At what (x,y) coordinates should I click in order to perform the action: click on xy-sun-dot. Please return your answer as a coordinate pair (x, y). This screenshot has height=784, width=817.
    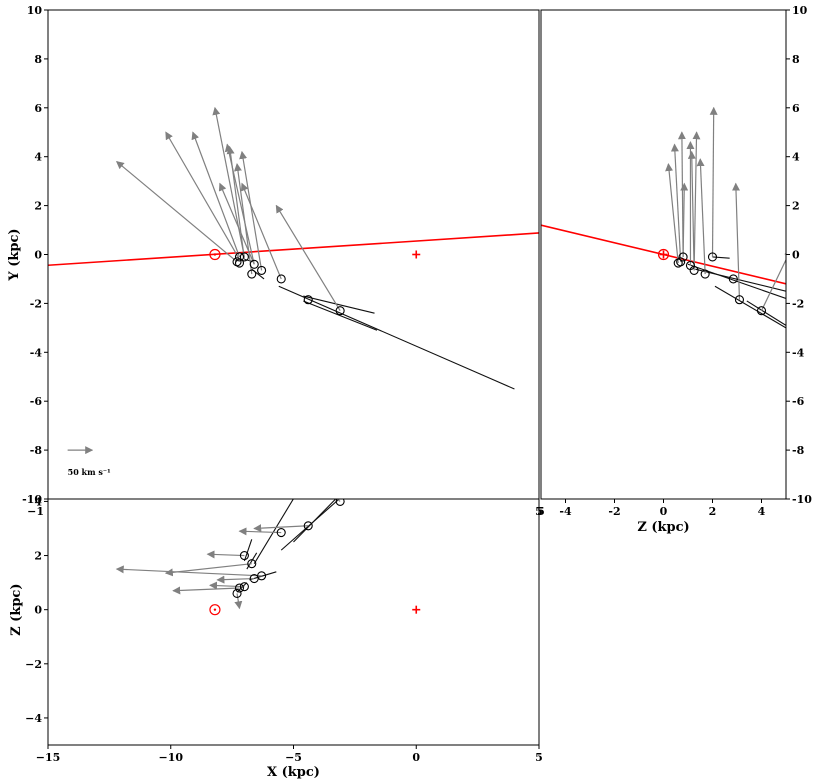
    Looking at the image, I should click on (215, 254).